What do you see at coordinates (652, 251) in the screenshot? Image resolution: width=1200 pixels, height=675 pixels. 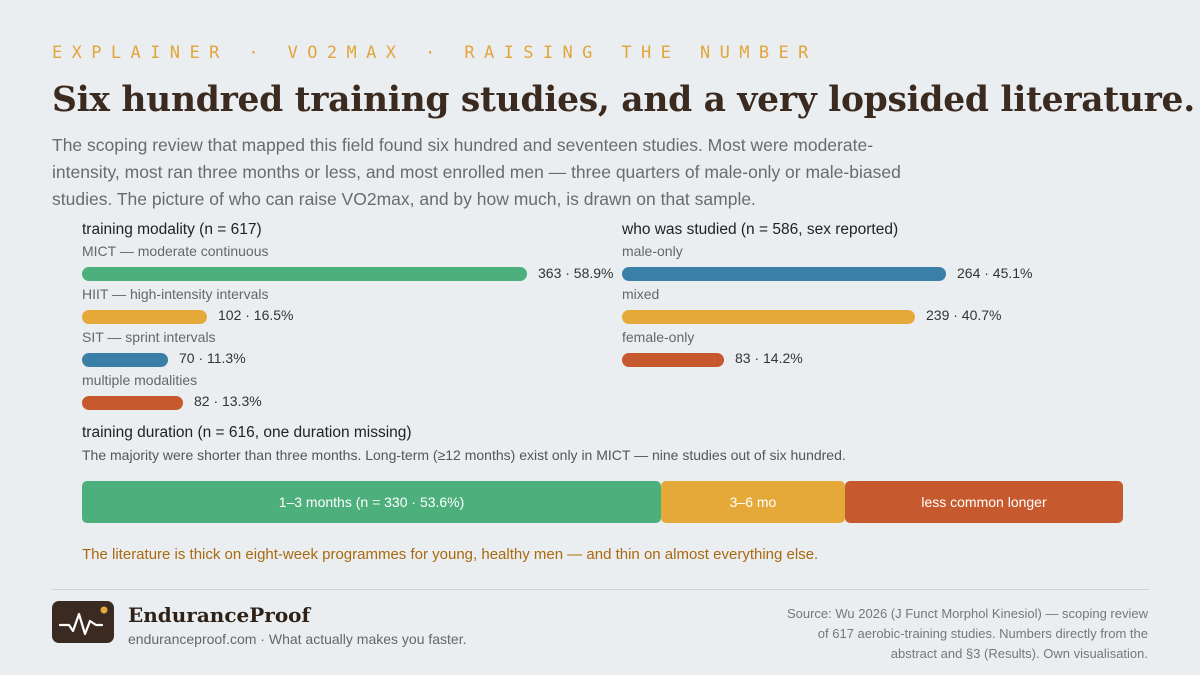 I see `bar-label: male-only` at bounding box center [652, 251].